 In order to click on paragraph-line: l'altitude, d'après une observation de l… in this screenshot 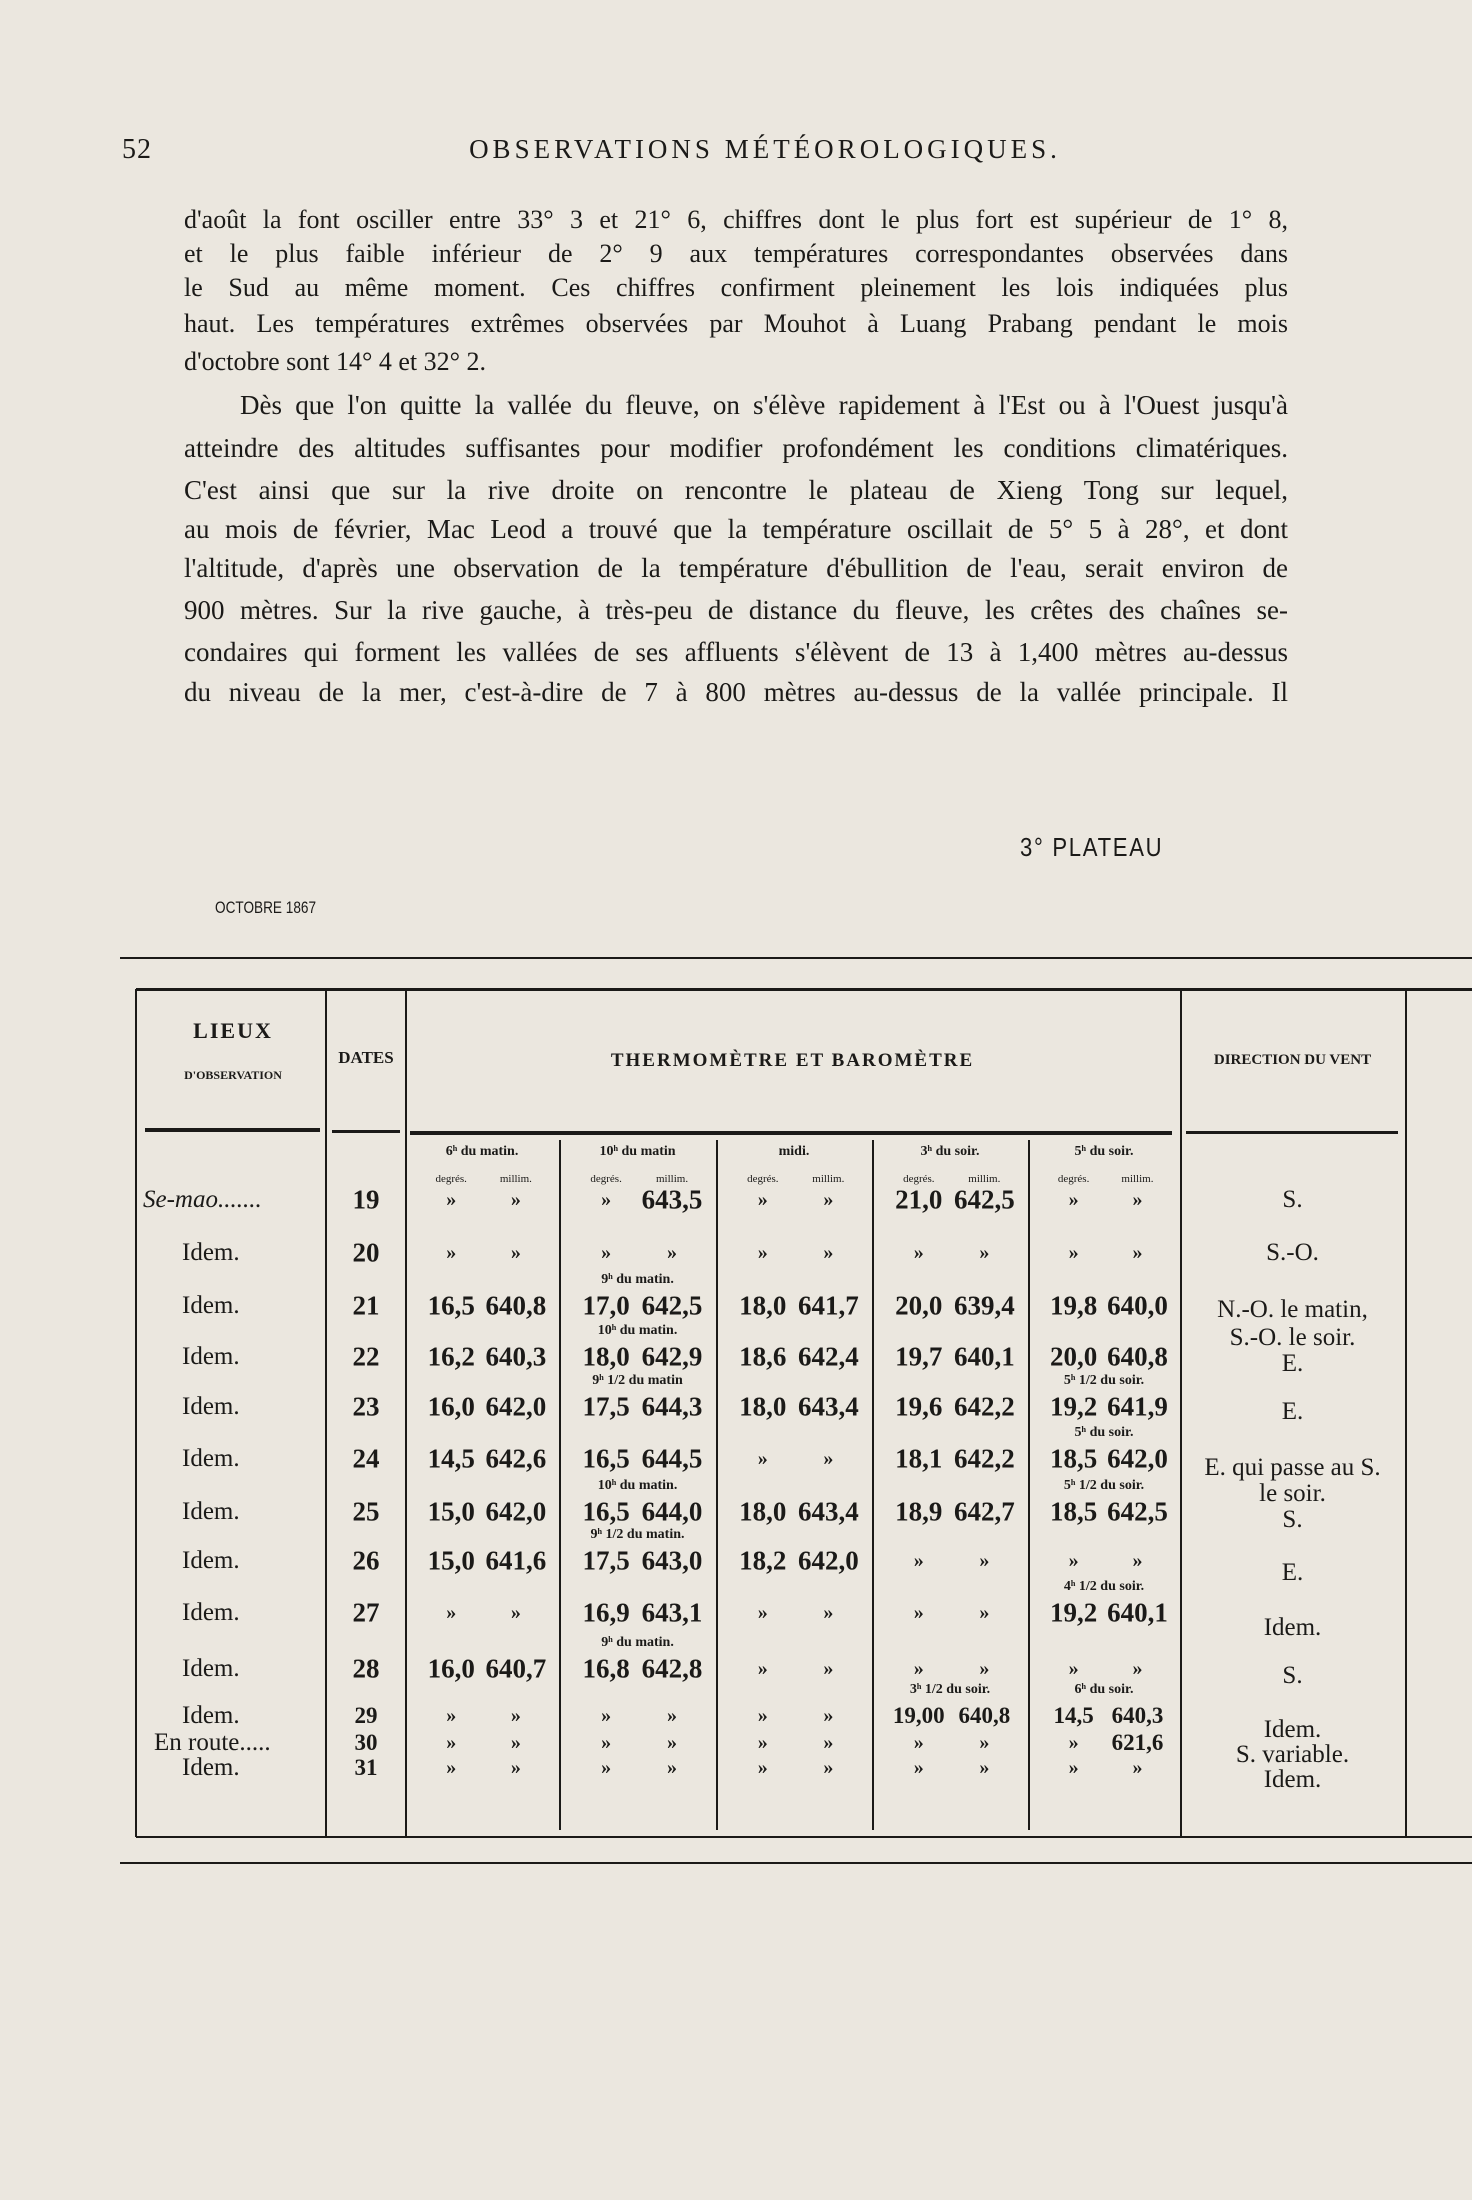, I will do `click(736, 568)`.